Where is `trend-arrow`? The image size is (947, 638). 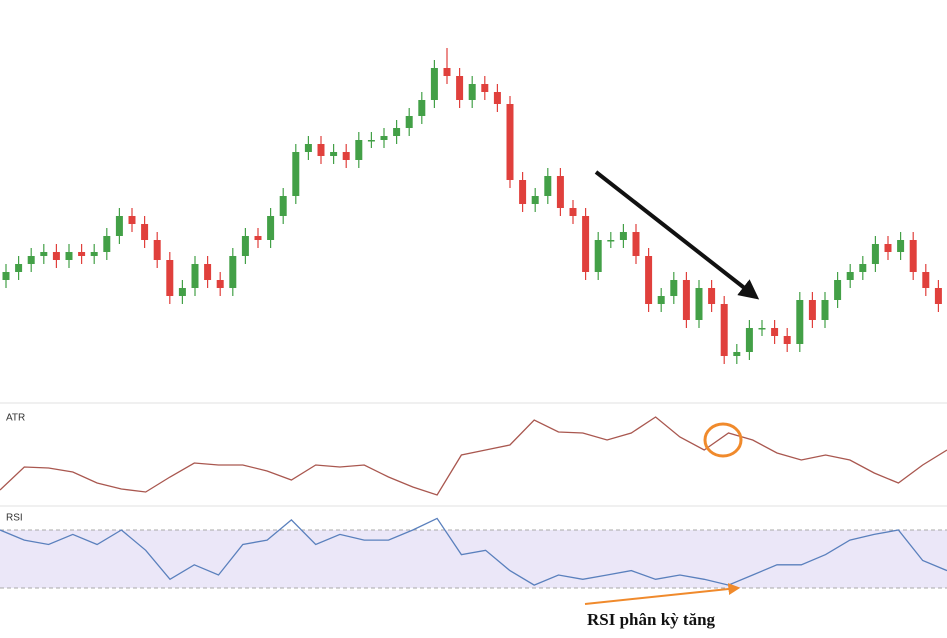
trend-arrow is located at coordinates (677, 235).